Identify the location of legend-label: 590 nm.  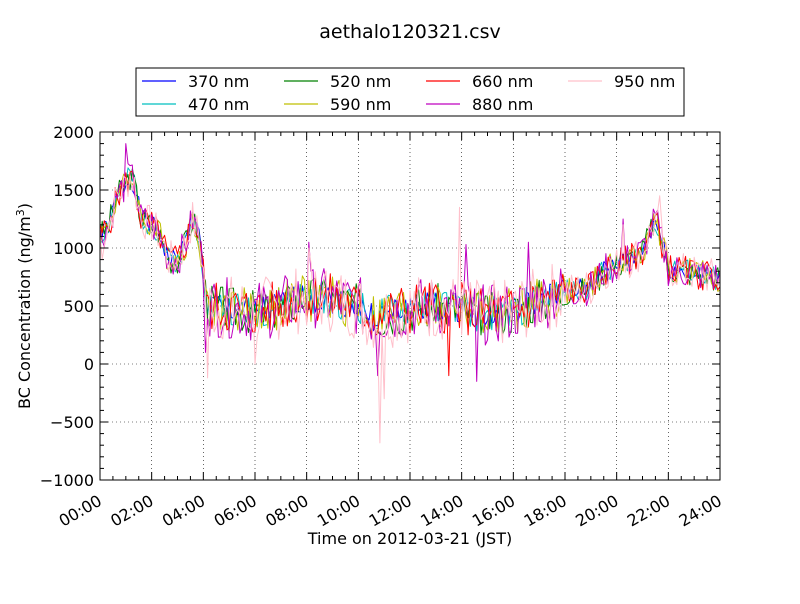
(360, 104).